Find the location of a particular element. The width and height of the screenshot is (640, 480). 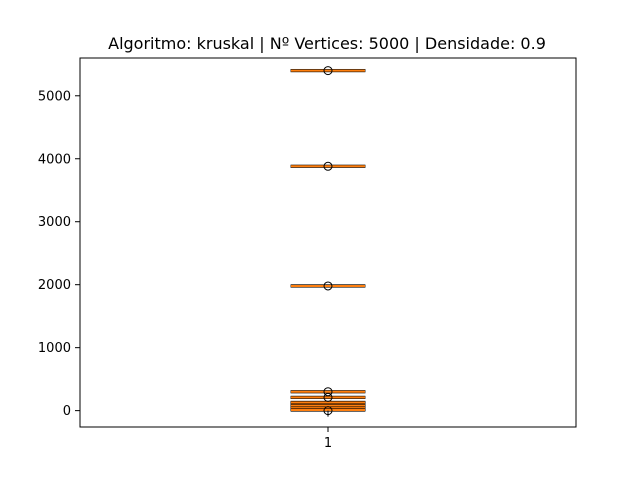

plot-area is located at coordinates (328, 241).